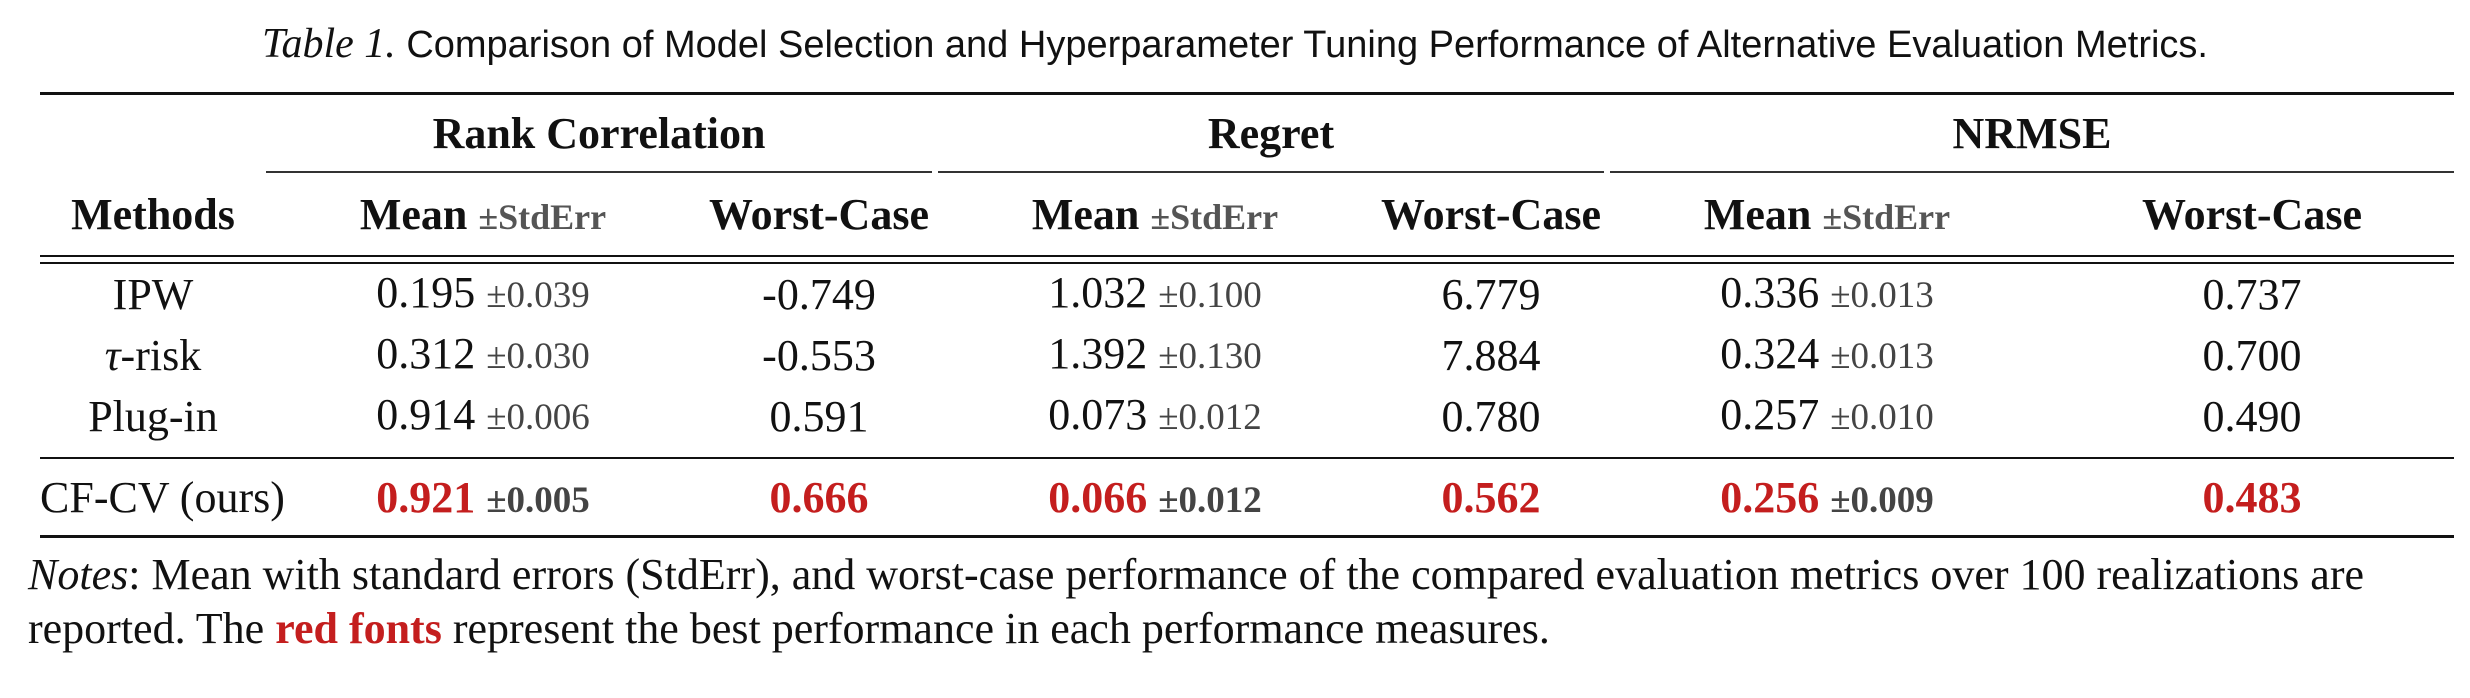 This screenshot has height=698, width=2470. Describe the element at coordinates (819, 497) in the screenshot. I see `worst-cell: 0.666` at that location.